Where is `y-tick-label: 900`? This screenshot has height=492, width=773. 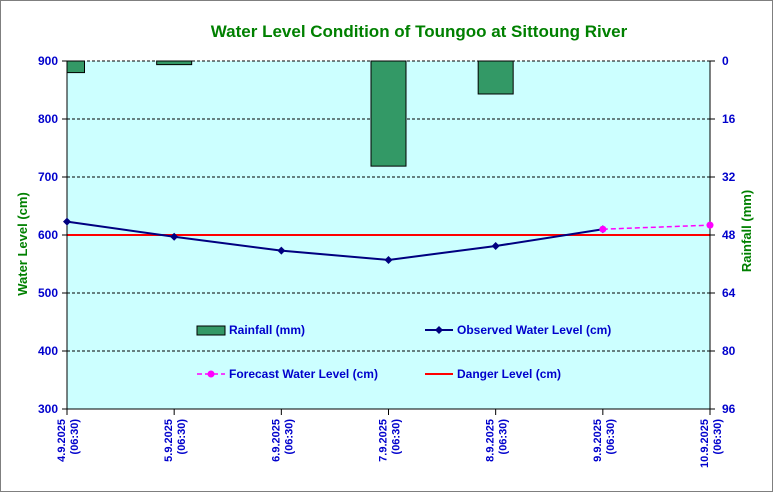 y-tick-label: 900 is located at coordinates (48, 61).